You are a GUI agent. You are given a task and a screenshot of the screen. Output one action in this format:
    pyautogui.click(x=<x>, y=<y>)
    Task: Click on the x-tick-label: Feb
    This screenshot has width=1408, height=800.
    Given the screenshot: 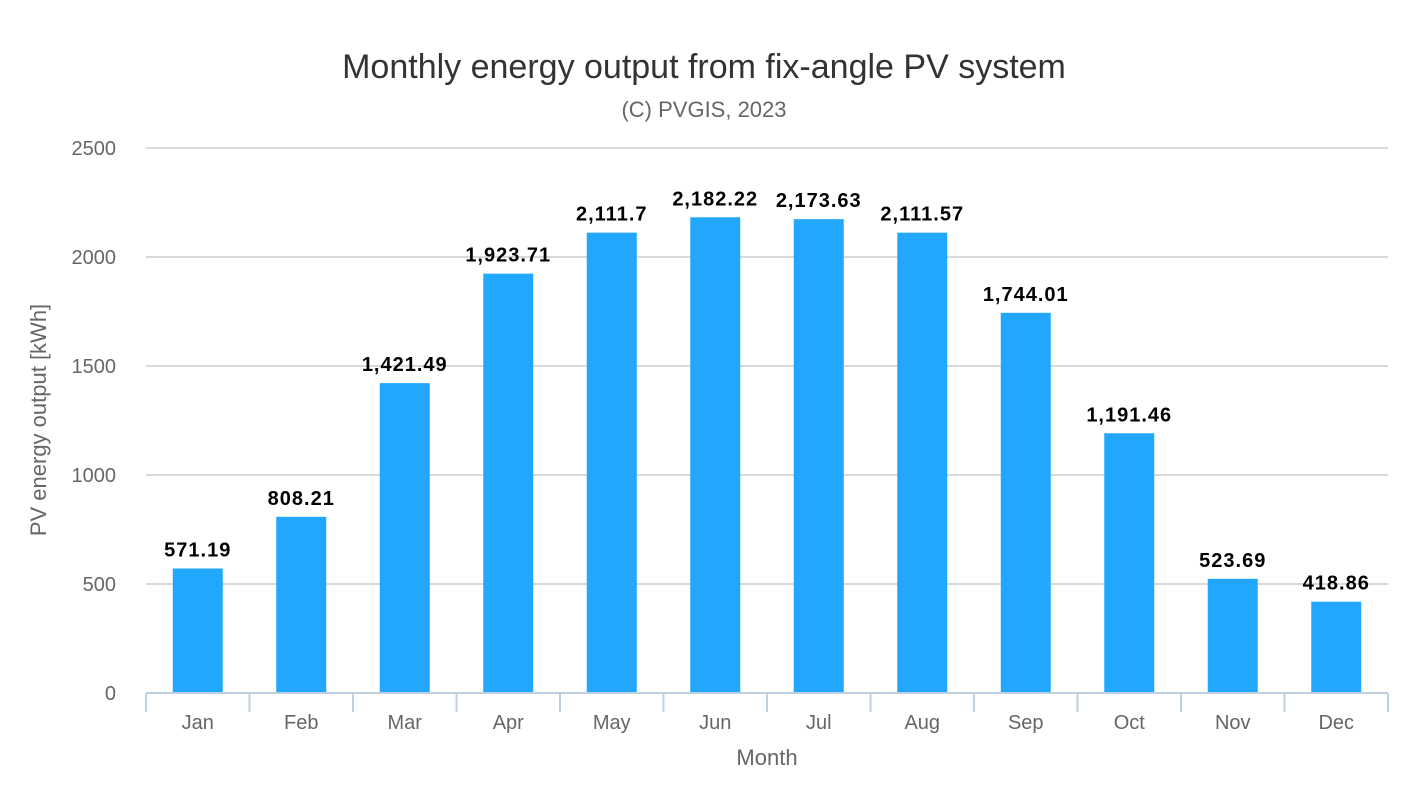 What is the action you would take?
    pyautogui.click(x=301, y=723)
    